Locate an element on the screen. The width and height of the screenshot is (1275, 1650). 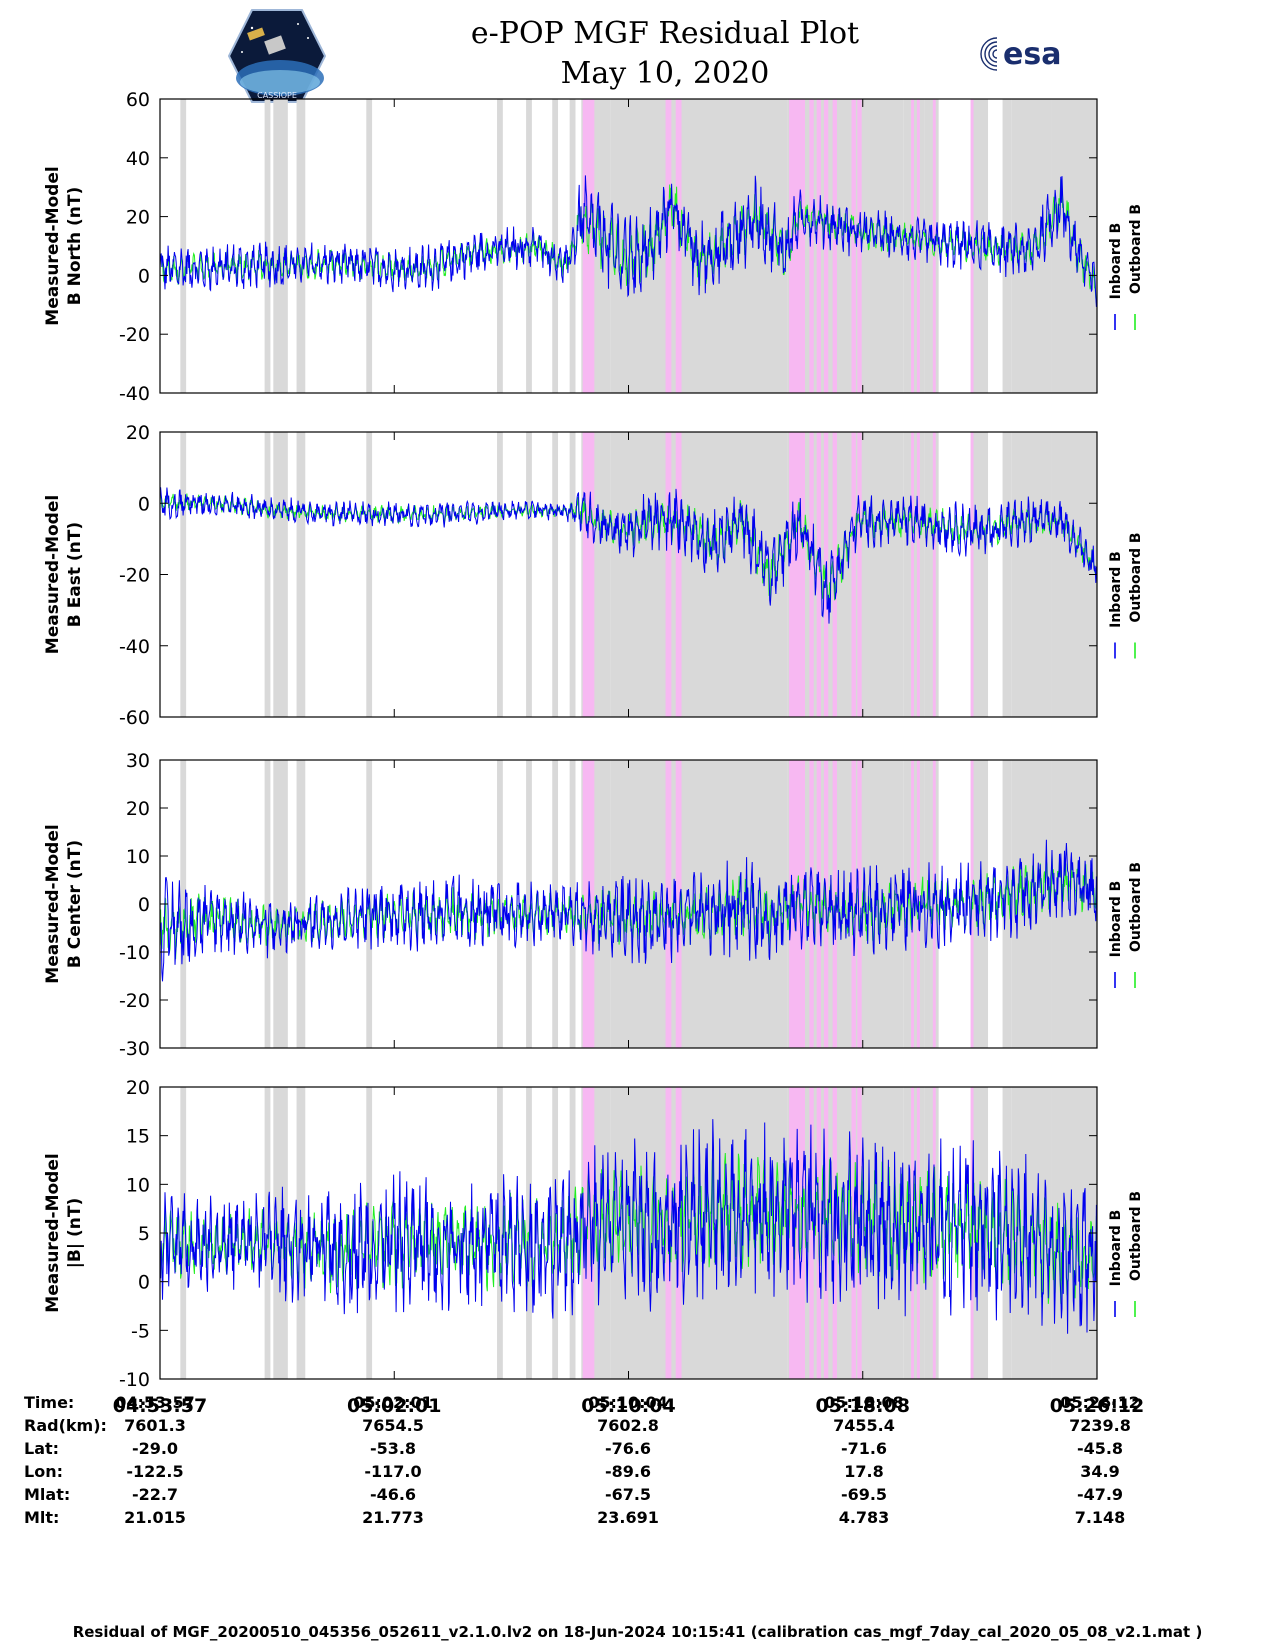
orbit-row-value: -46.6 is located at coordinates (393, 1494).